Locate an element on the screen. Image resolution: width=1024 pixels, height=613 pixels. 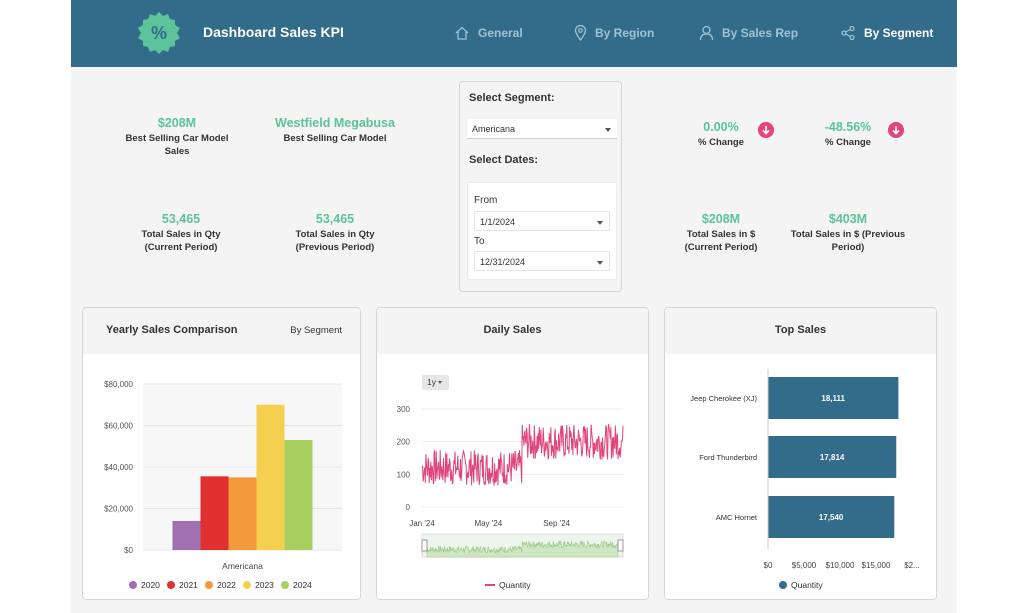
data-label: 18,111 is located at coordinates (833, 398).